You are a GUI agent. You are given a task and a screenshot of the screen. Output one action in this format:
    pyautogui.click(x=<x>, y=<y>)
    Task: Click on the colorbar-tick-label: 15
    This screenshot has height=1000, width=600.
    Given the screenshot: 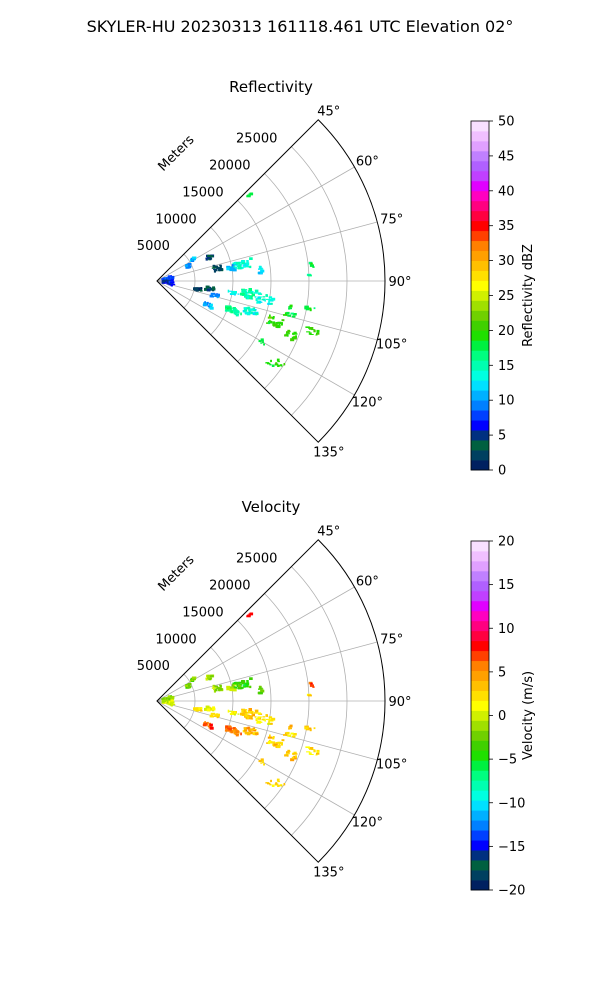 What is the action you would take?
    pyautogui.click(x=506, y=585)
    